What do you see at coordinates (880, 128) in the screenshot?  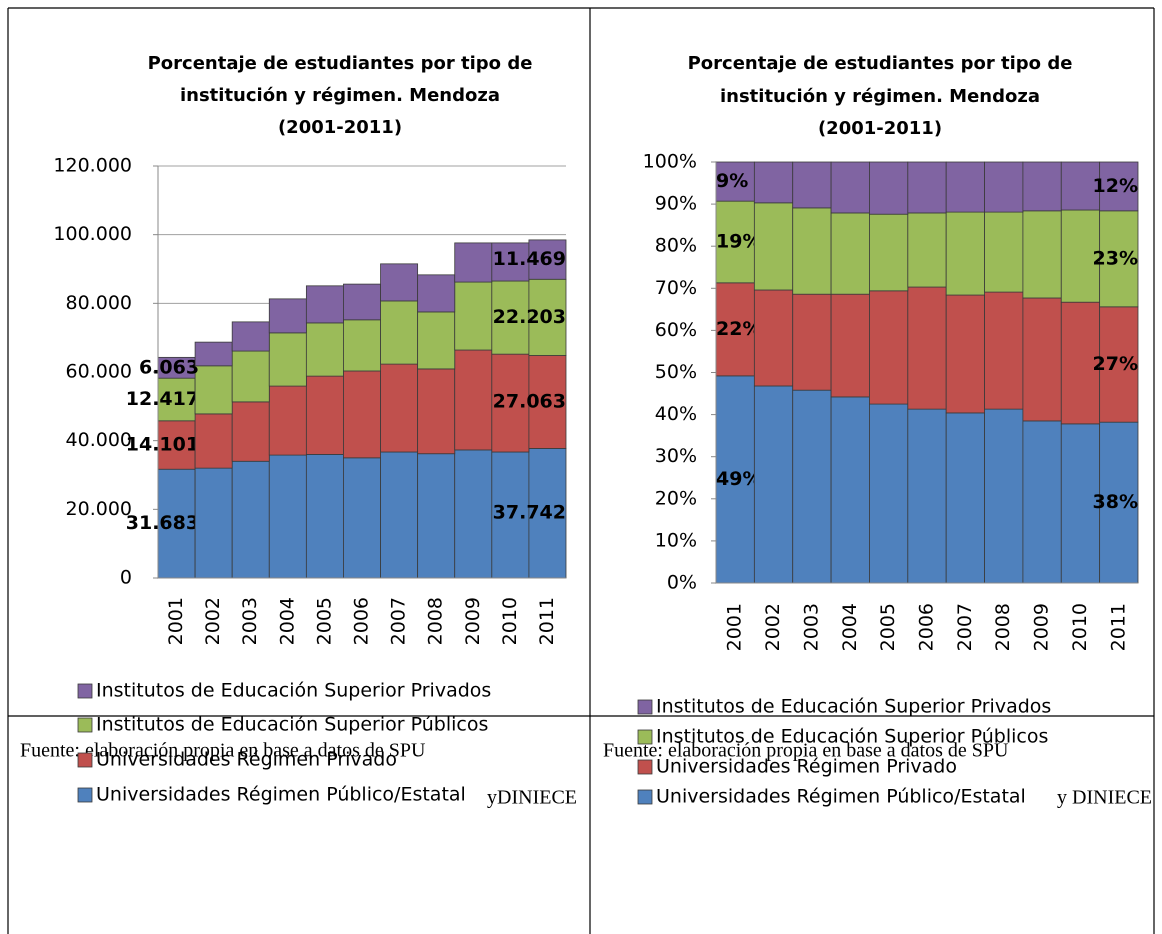 I see `chart-title: (2001-2011)` at bounding box center [880, 128].